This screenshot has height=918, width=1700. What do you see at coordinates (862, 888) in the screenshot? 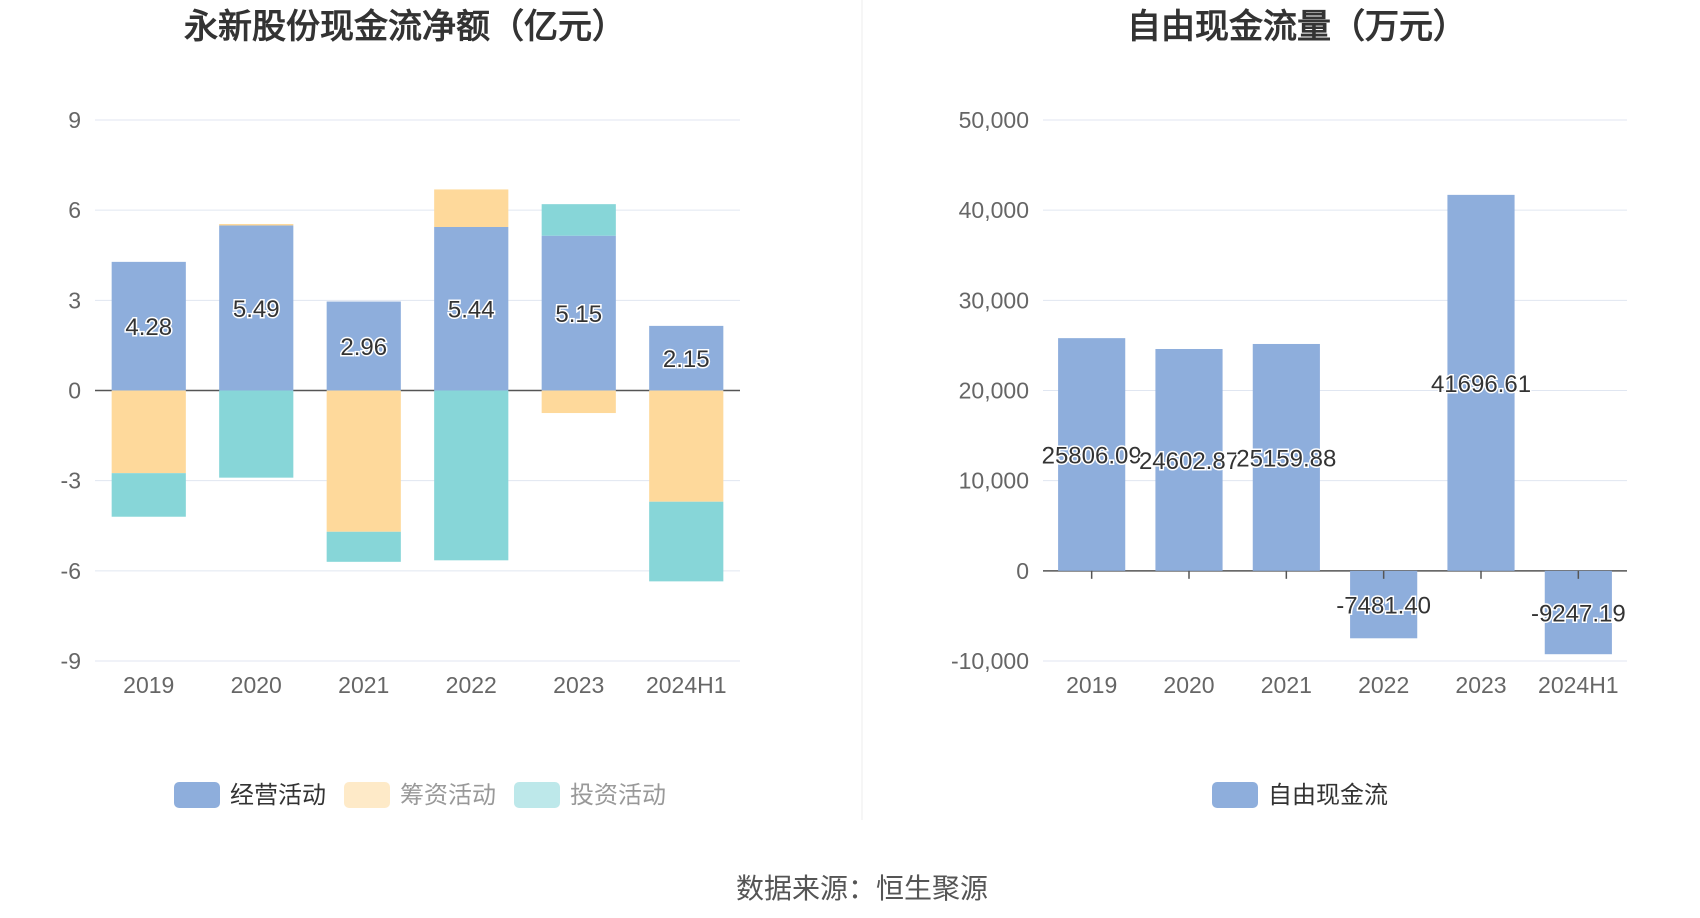
I see `data-source: 数据来源：恒生聚源` at bounding box center [862, 888].